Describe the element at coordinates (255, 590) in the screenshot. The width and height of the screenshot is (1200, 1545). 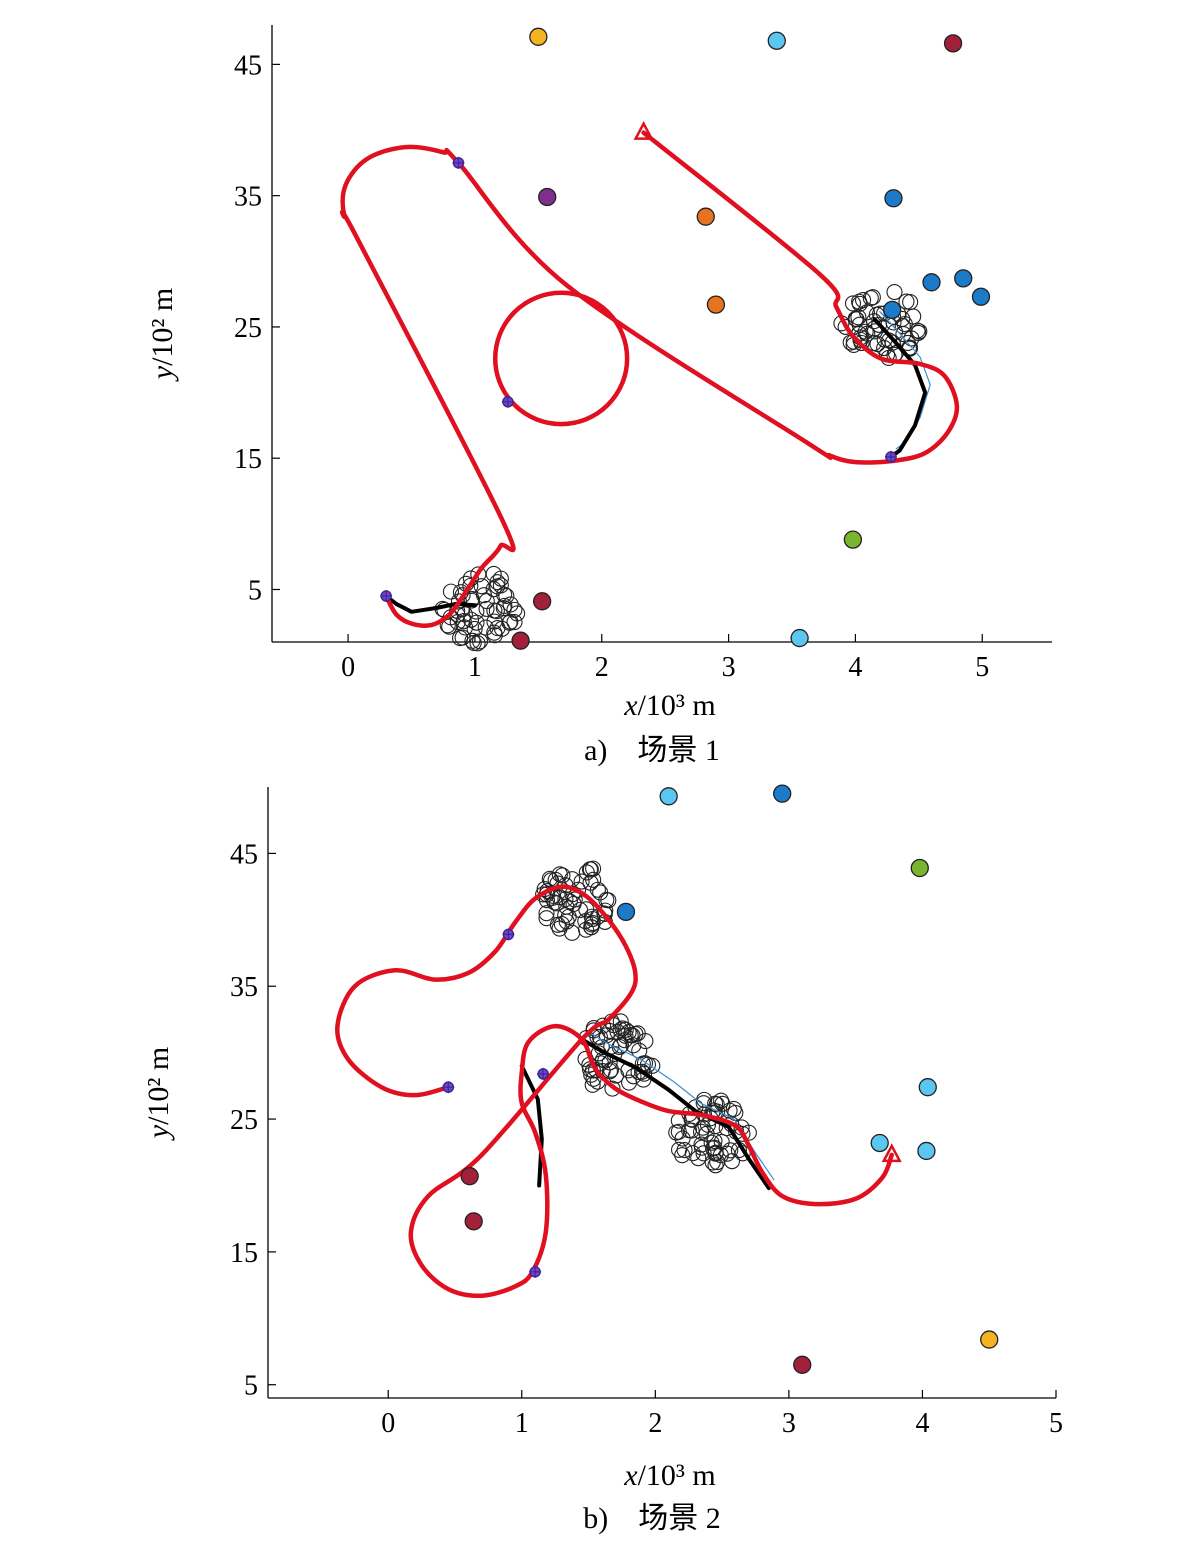
I see `y-tick-label: 5` at that location.